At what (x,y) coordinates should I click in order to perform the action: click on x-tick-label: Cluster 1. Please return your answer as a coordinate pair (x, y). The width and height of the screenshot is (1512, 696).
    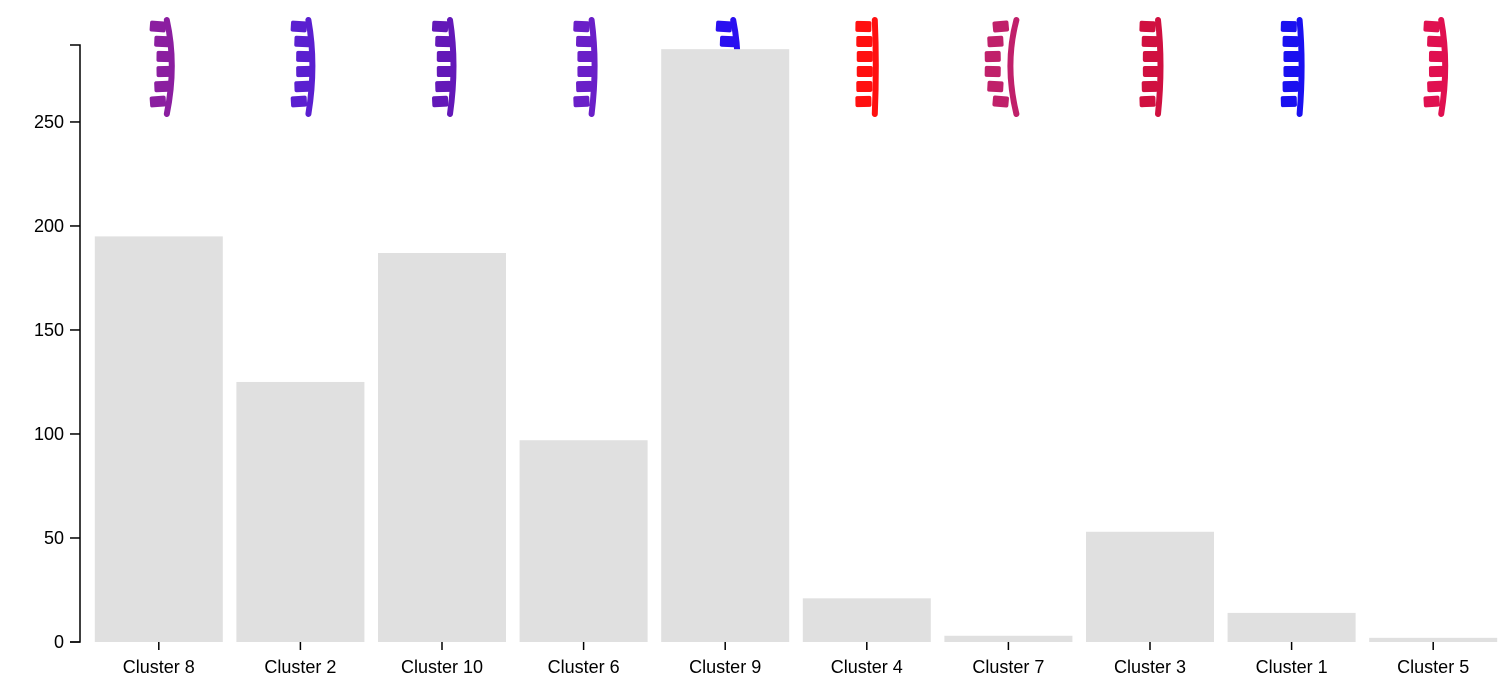
    Looking at the image, I should click on (1292, 667).